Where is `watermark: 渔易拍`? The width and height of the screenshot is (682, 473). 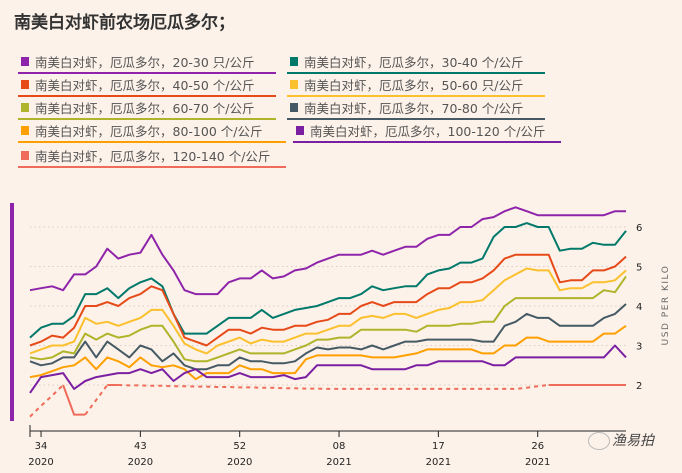 watermark: 渔易拍 is located at coordinates (633, 441).